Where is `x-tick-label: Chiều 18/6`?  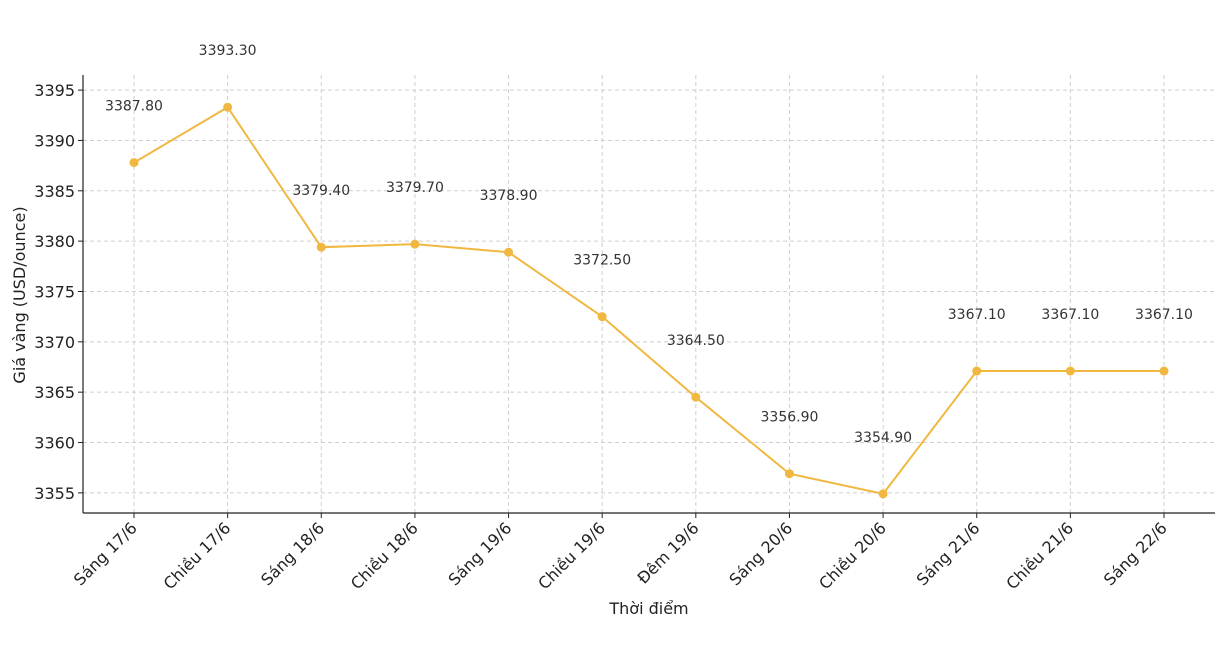
x-tick-label: Chiều 18/6 is located at coordinates (384, 555).